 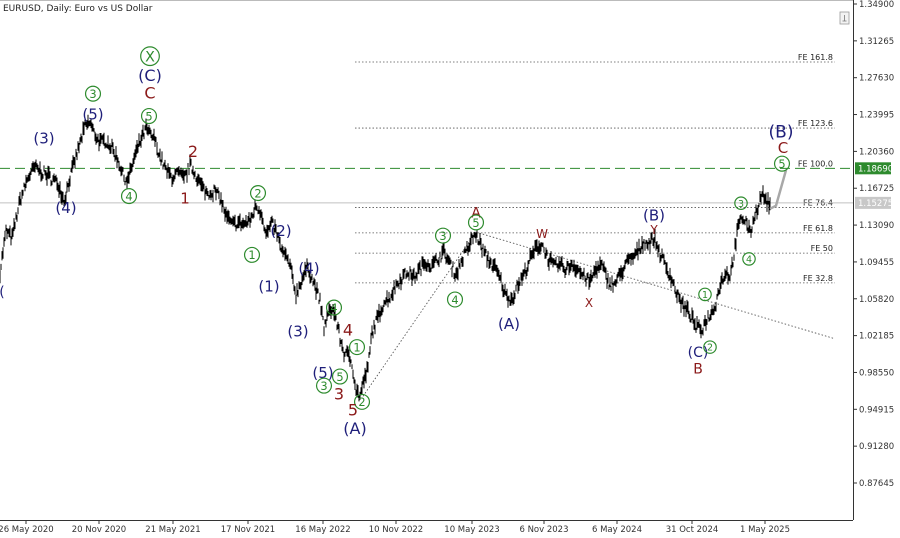 I want to click on y-tick-label: 1.02185, so click(x=876, y=337).